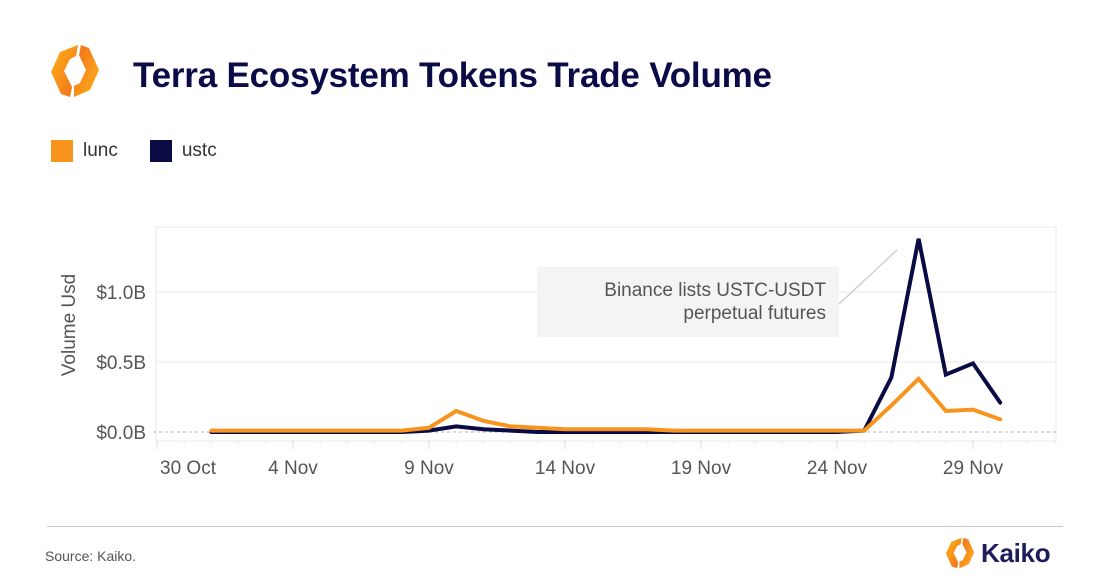 The height and width of the screenshot is (587, 1100). What do you see at coordinates (188, 468) in the screenshot?
I see `x-tick-label: 30 Oct` at bounding box center [188, 468].